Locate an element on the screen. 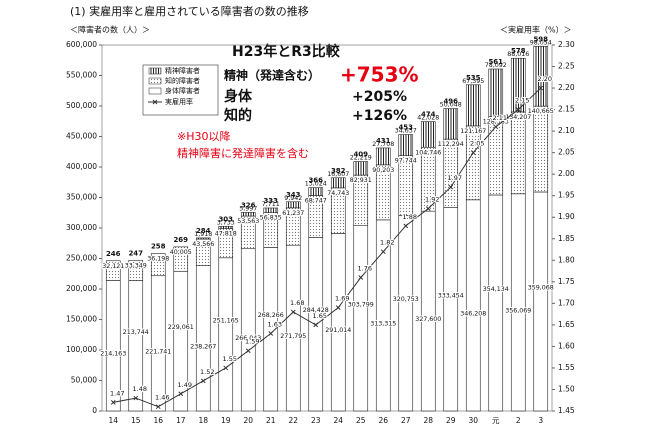  y-tick-label: 450,000 is located at coordinates (81, 136).